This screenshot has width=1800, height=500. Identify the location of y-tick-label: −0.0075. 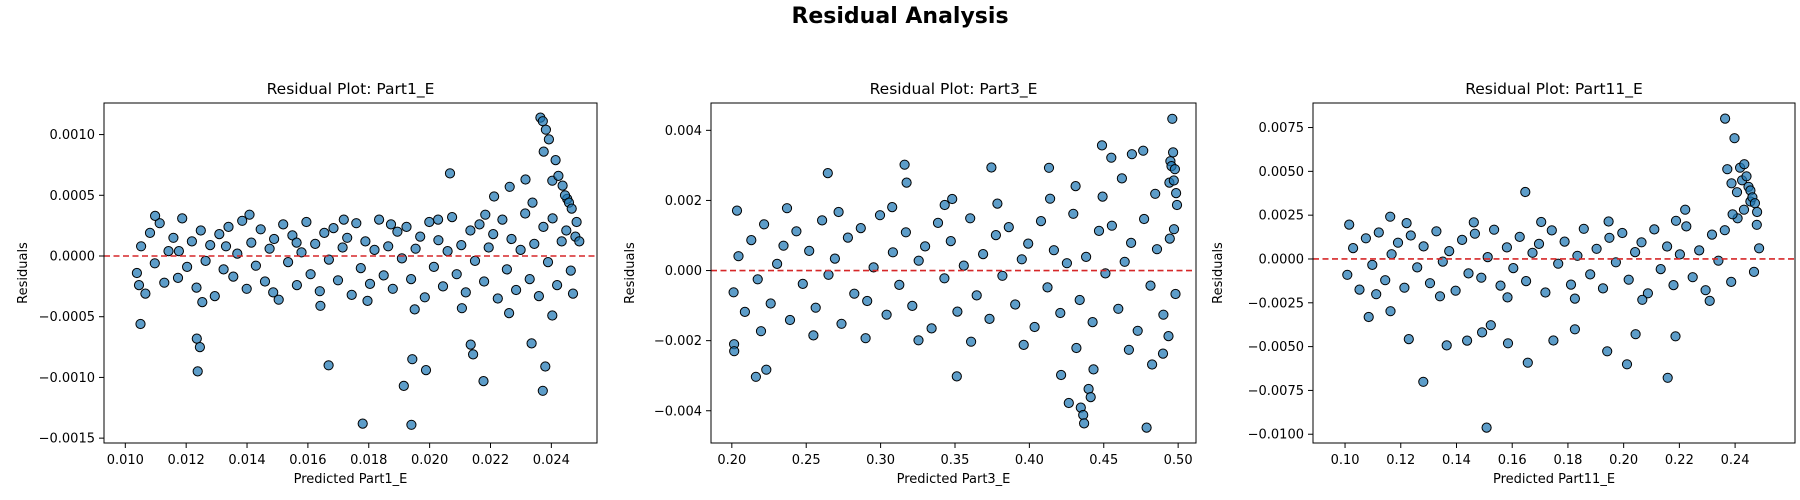
(1276, 391).